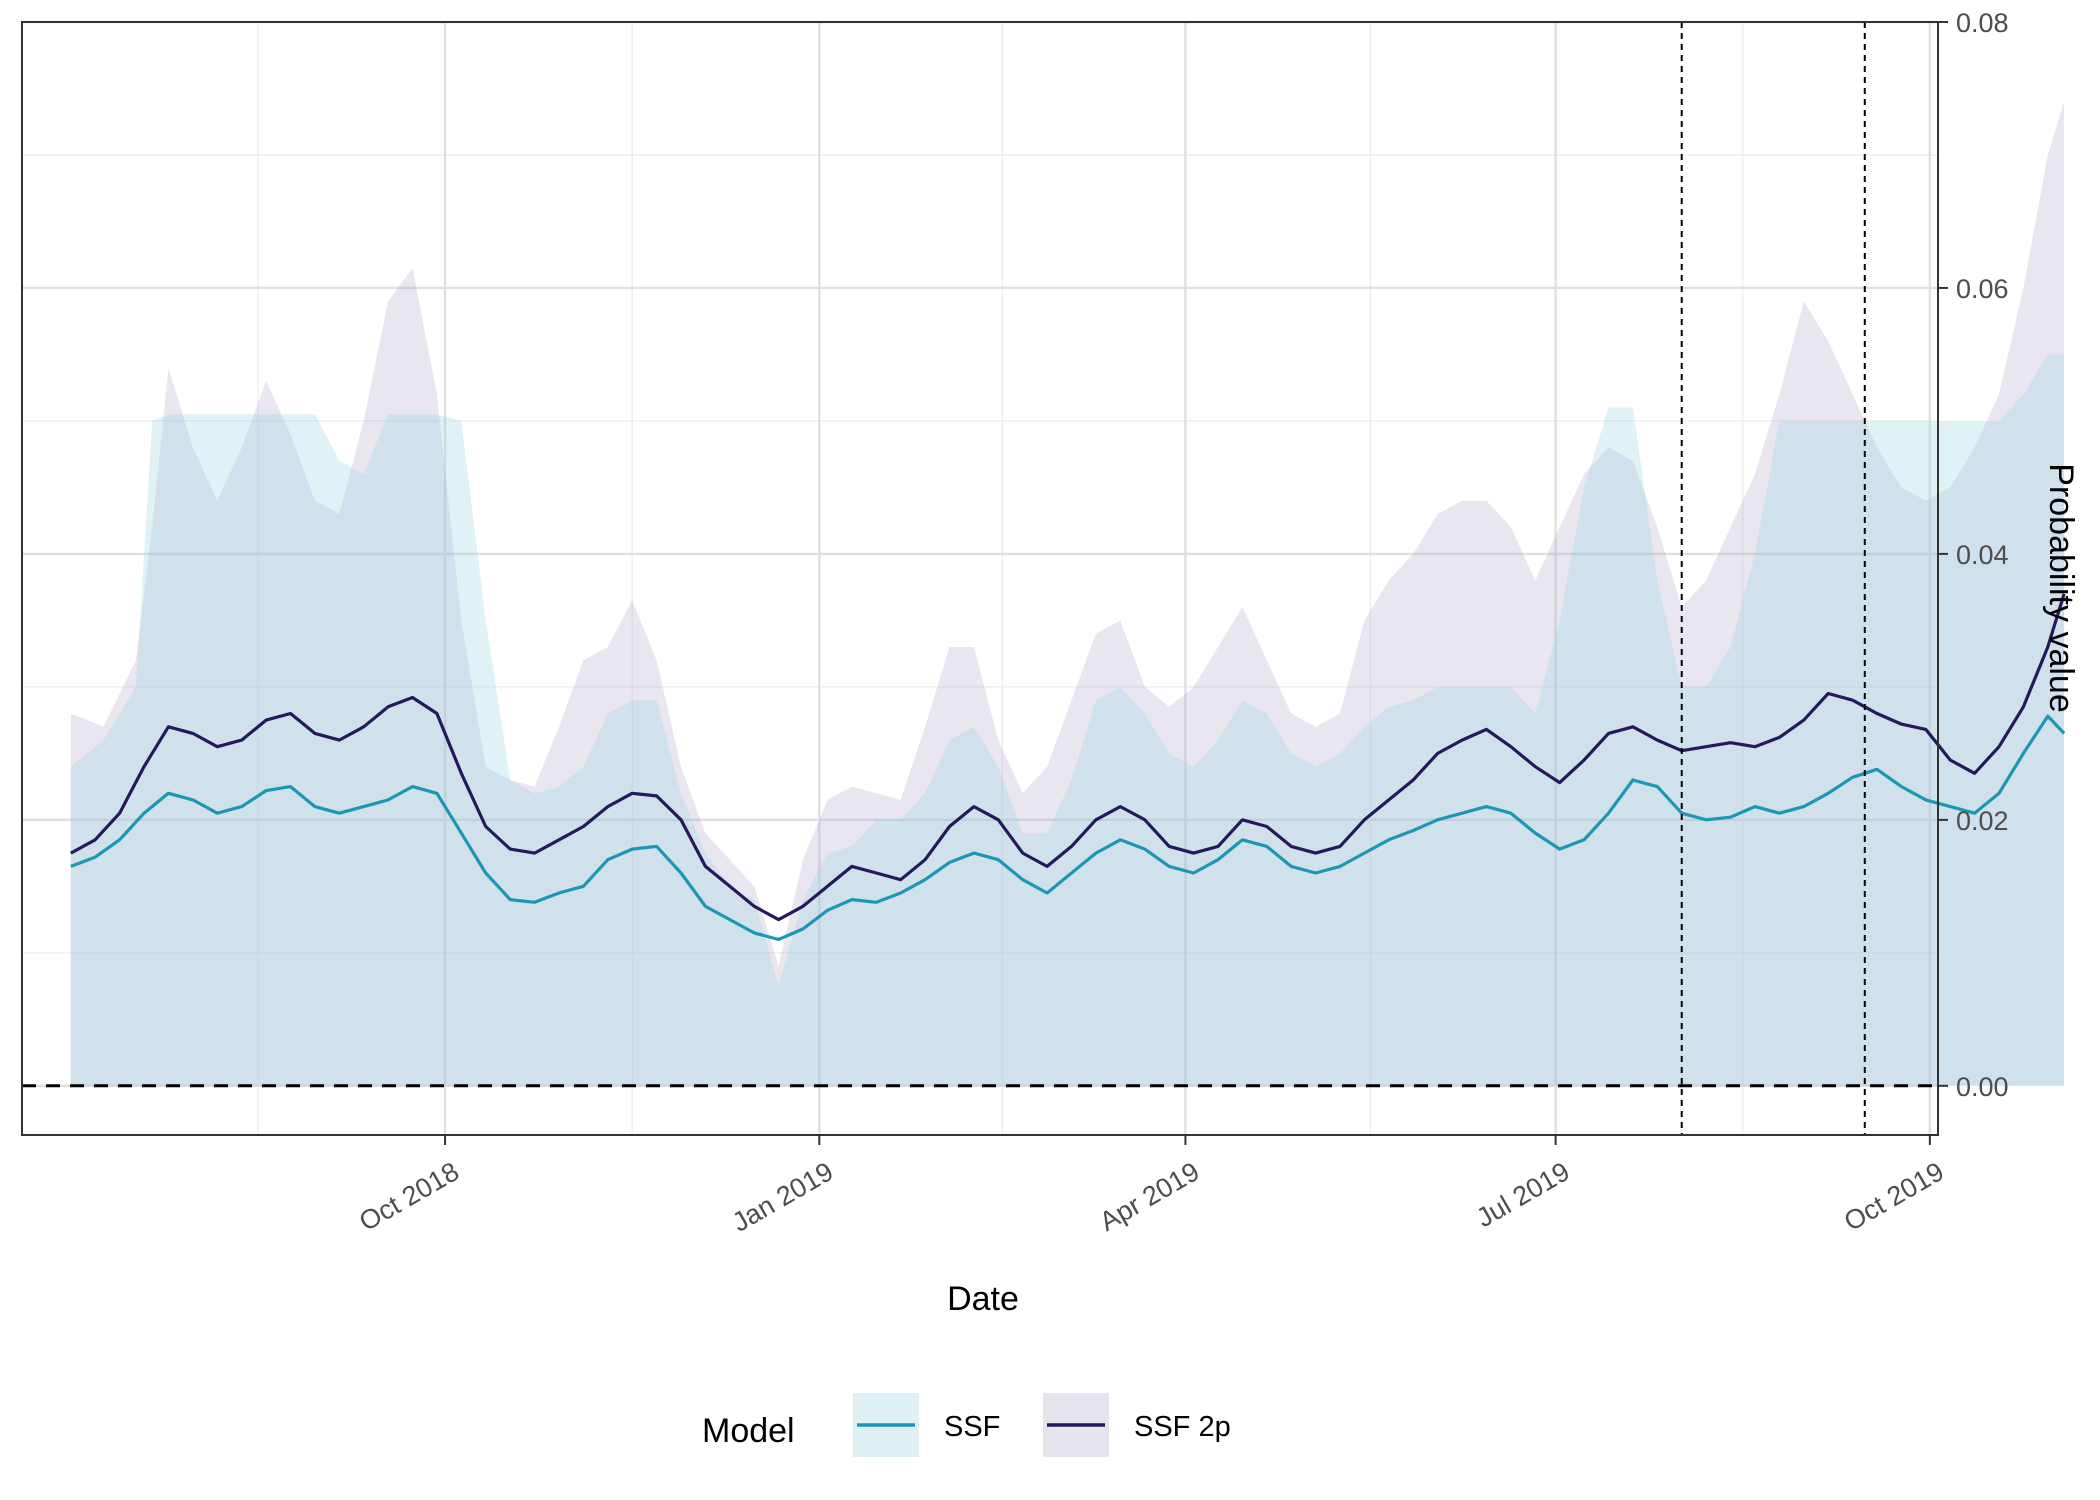 The width and height of the screenshot is (2100, 1500). Describe the element at coordinates (972, 1427) in the screenshot. I see `legend-label-ssf: SSF` at that location.